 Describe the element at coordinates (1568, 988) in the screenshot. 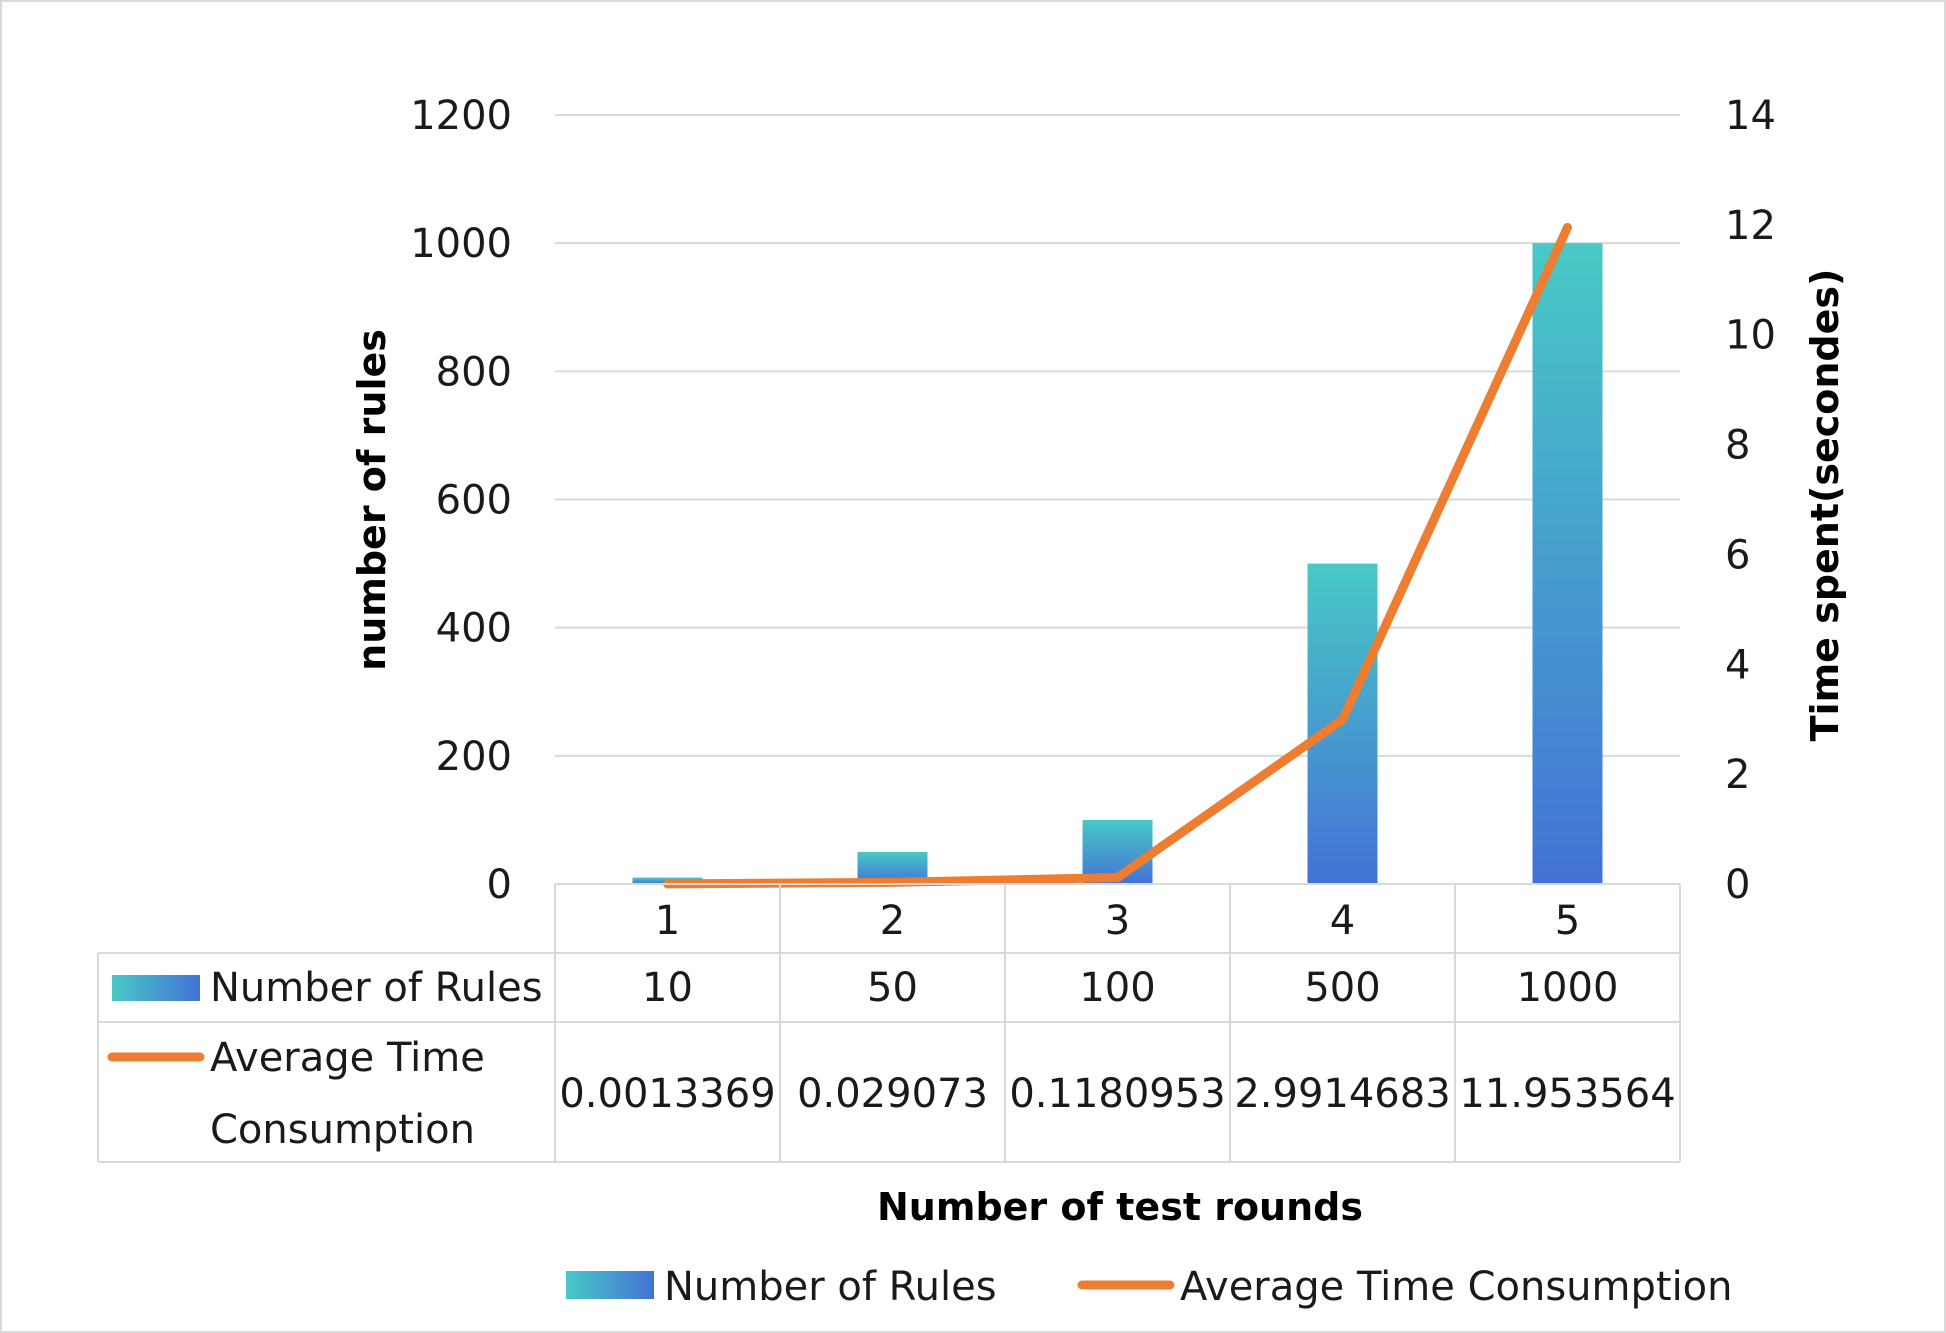

I see `table-cell: 1000` at that location.